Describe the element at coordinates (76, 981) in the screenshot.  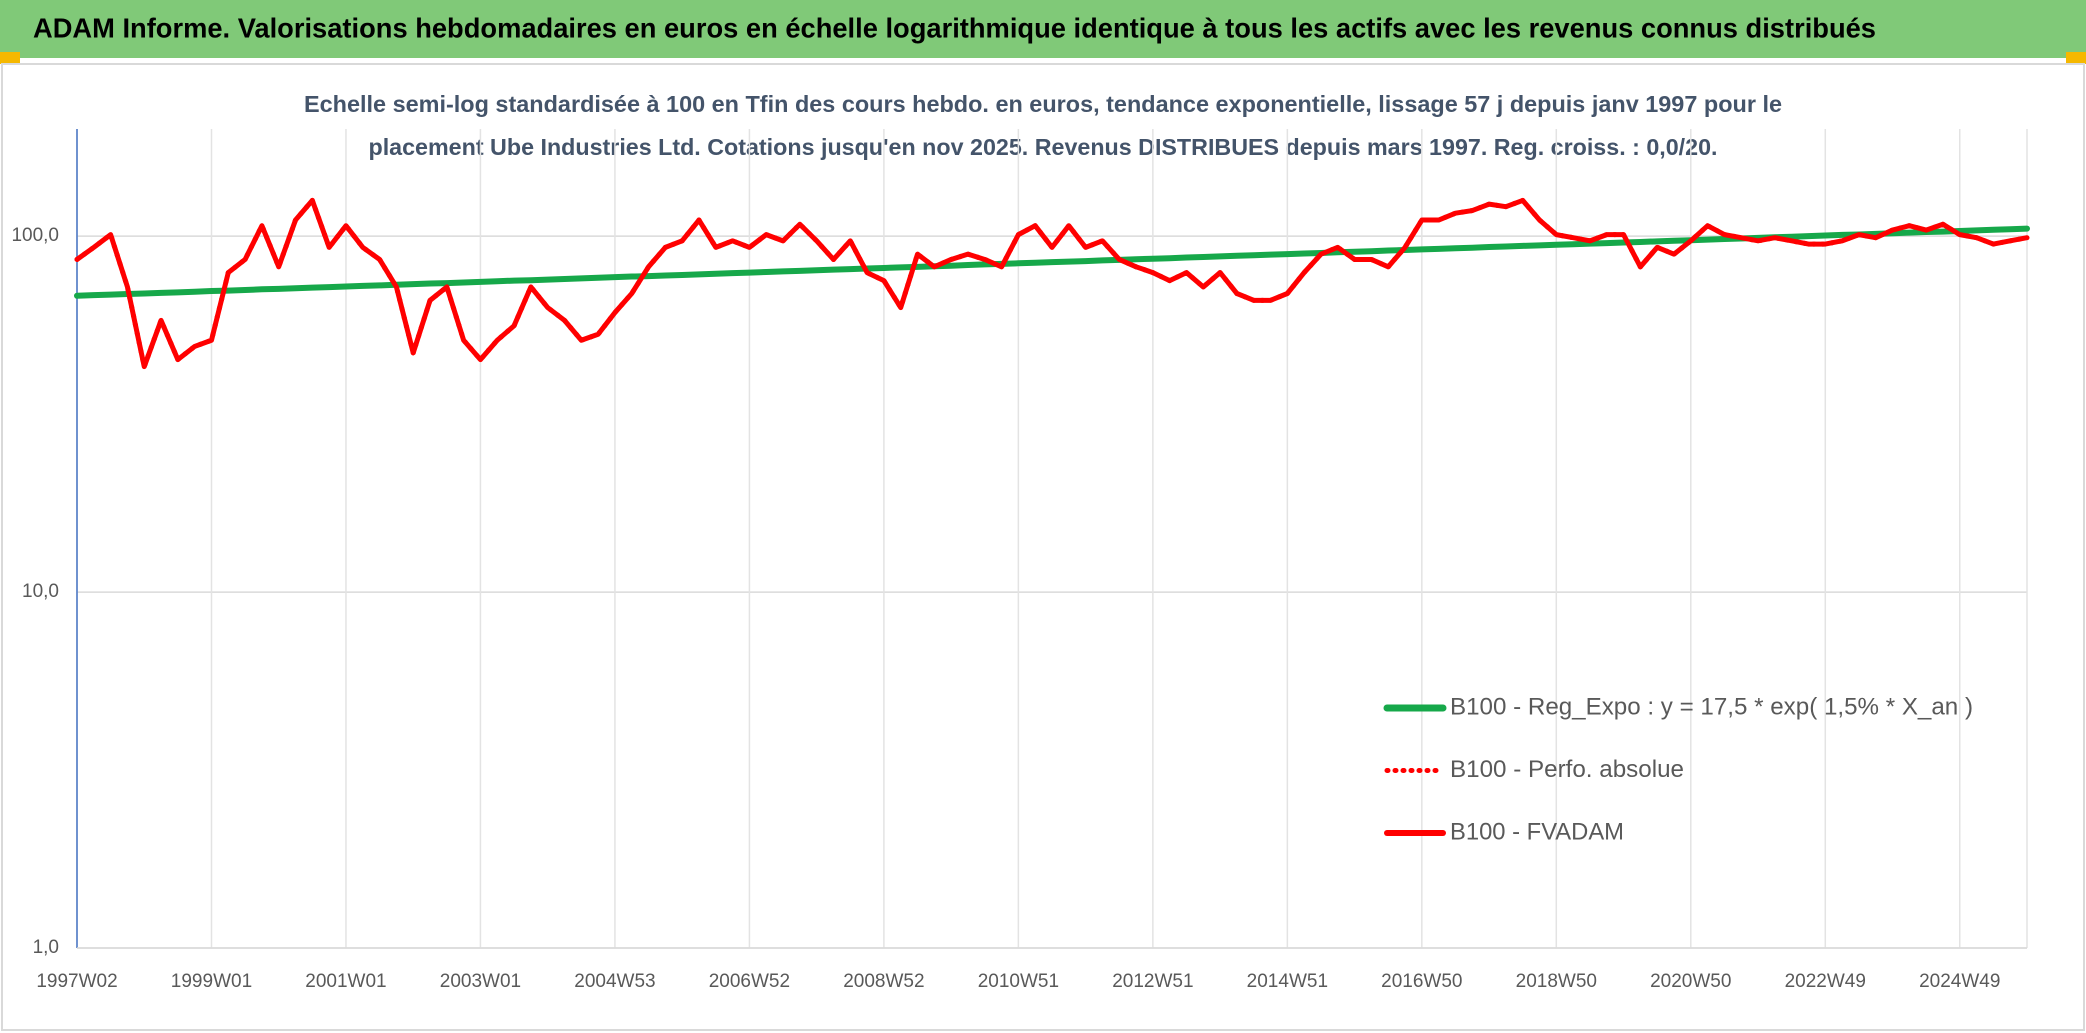
I see `x-tick-label: 1997W02` at that location.